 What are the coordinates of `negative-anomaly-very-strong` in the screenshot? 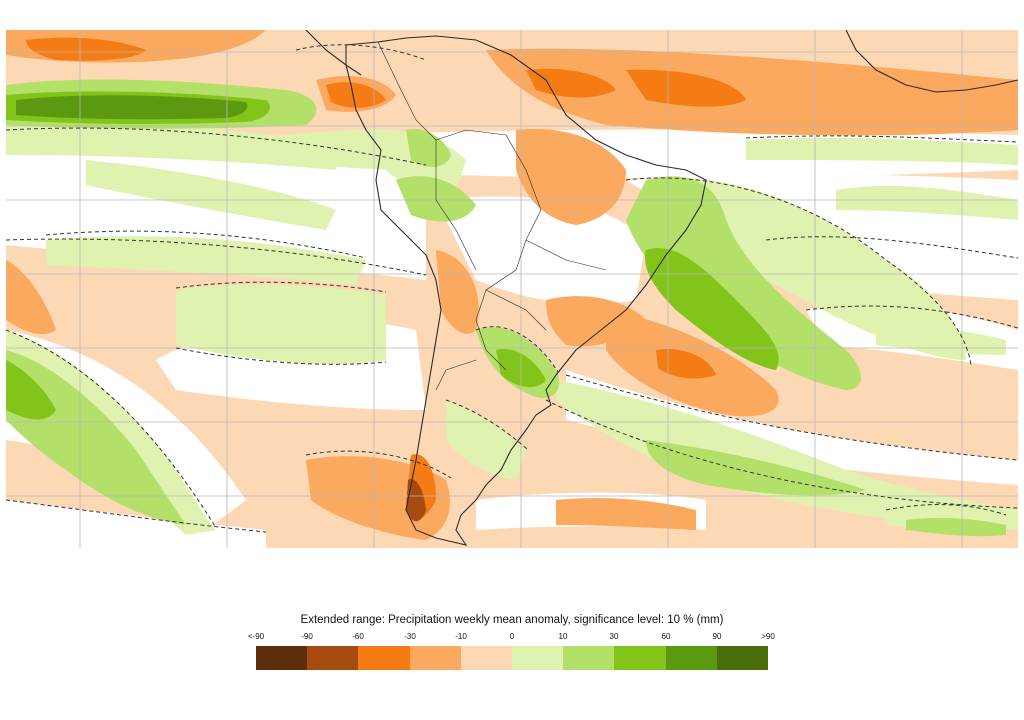 It's located at (416, 500).